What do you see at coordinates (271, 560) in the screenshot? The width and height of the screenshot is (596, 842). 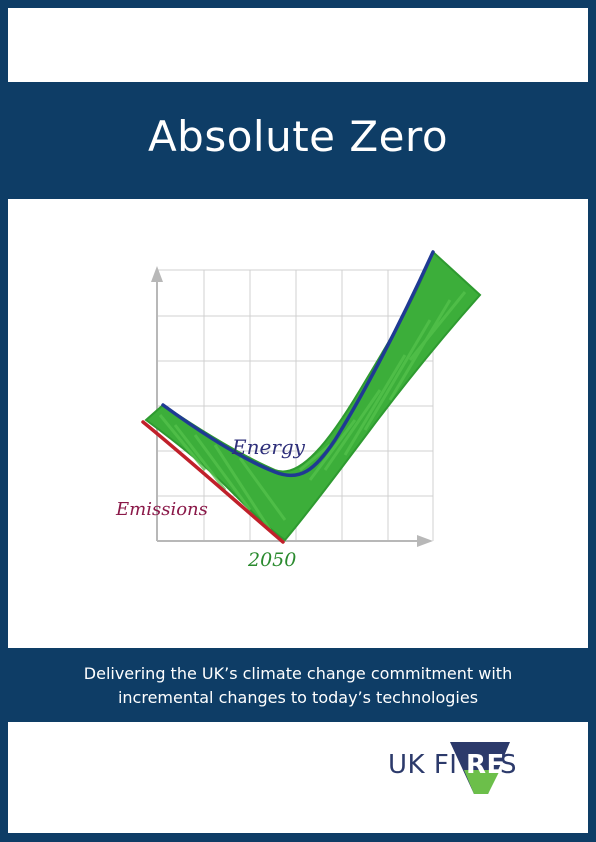 I see `year-label: 2050` at bounding box center [271, 560].